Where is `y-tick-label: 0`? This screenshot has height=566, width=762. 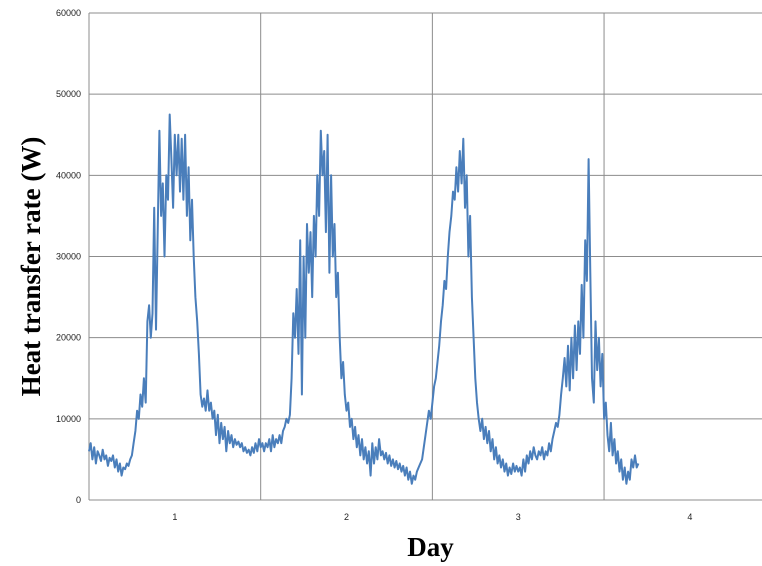 y-tick-label: 0 is located at coordinates (78, 500).